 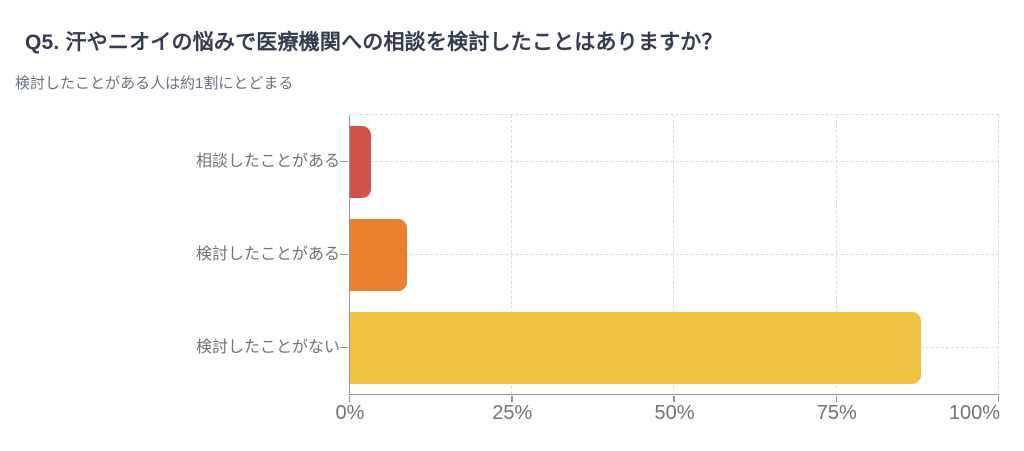 What do you see at coordinates (154, 83) in the screenshot?
I see `chart-subtitle: 検討したことがある人は約1割にとどまる` at bounding box center [154, 83].